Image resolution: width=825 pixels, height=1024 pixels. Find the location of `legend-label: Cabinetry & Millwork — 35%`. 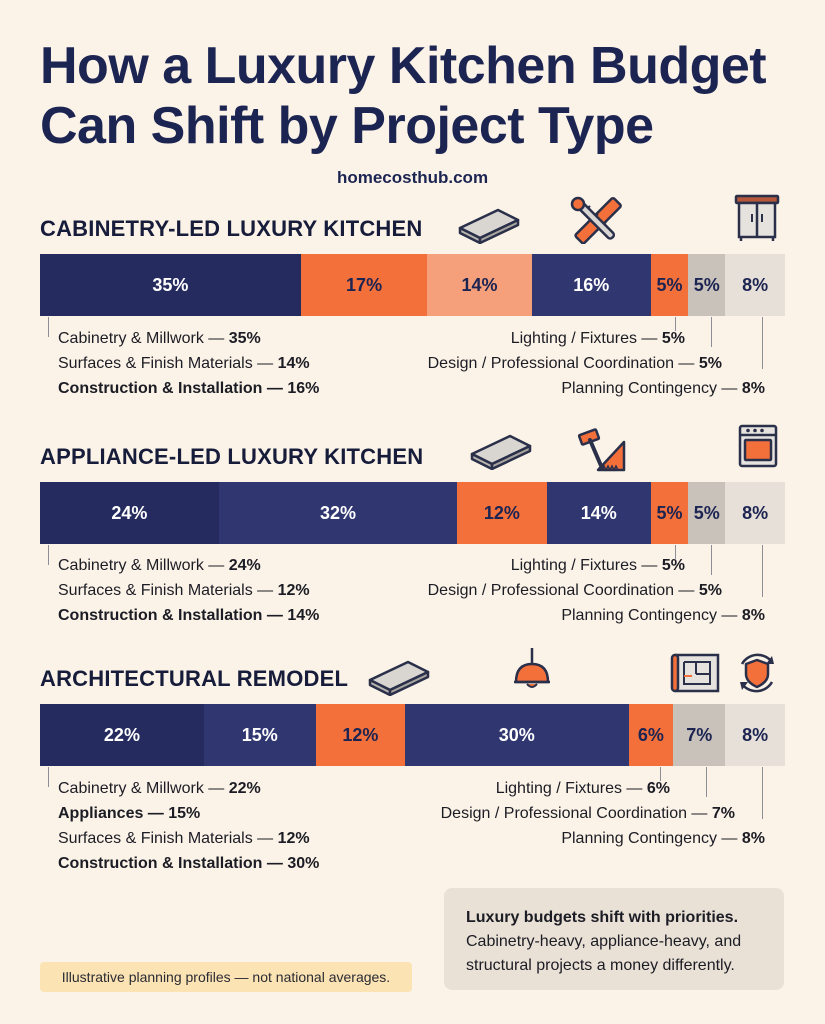

legend-label: Cabinetry & Millwork — 35% is located at coordinates (159, 338).